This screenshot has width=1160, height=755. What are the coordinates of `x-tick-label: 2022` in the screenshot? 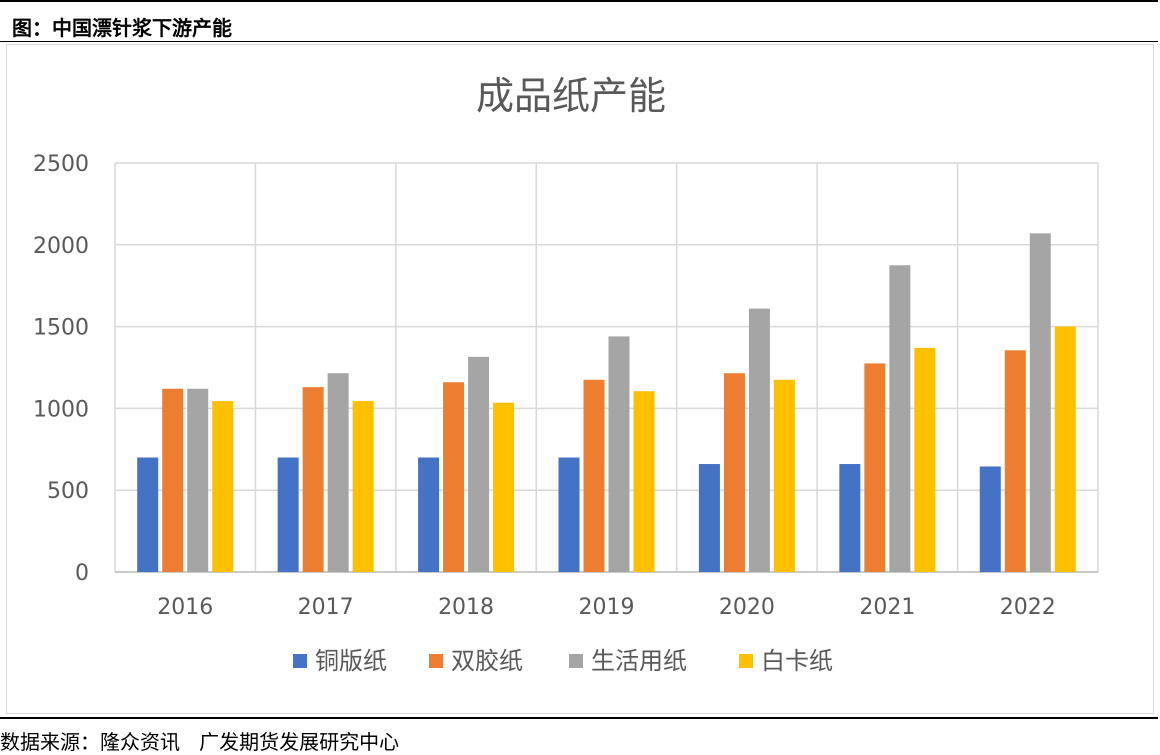 It's located at (1028, 607).